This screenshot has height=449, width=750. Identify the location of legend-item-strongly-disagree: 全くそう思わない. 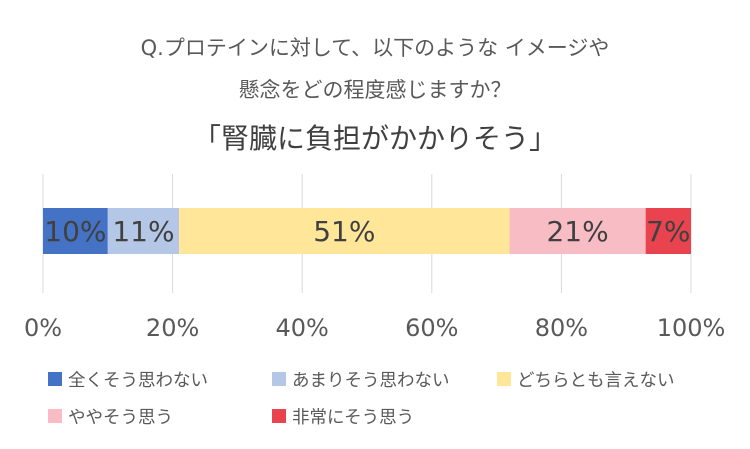
(128, 379).